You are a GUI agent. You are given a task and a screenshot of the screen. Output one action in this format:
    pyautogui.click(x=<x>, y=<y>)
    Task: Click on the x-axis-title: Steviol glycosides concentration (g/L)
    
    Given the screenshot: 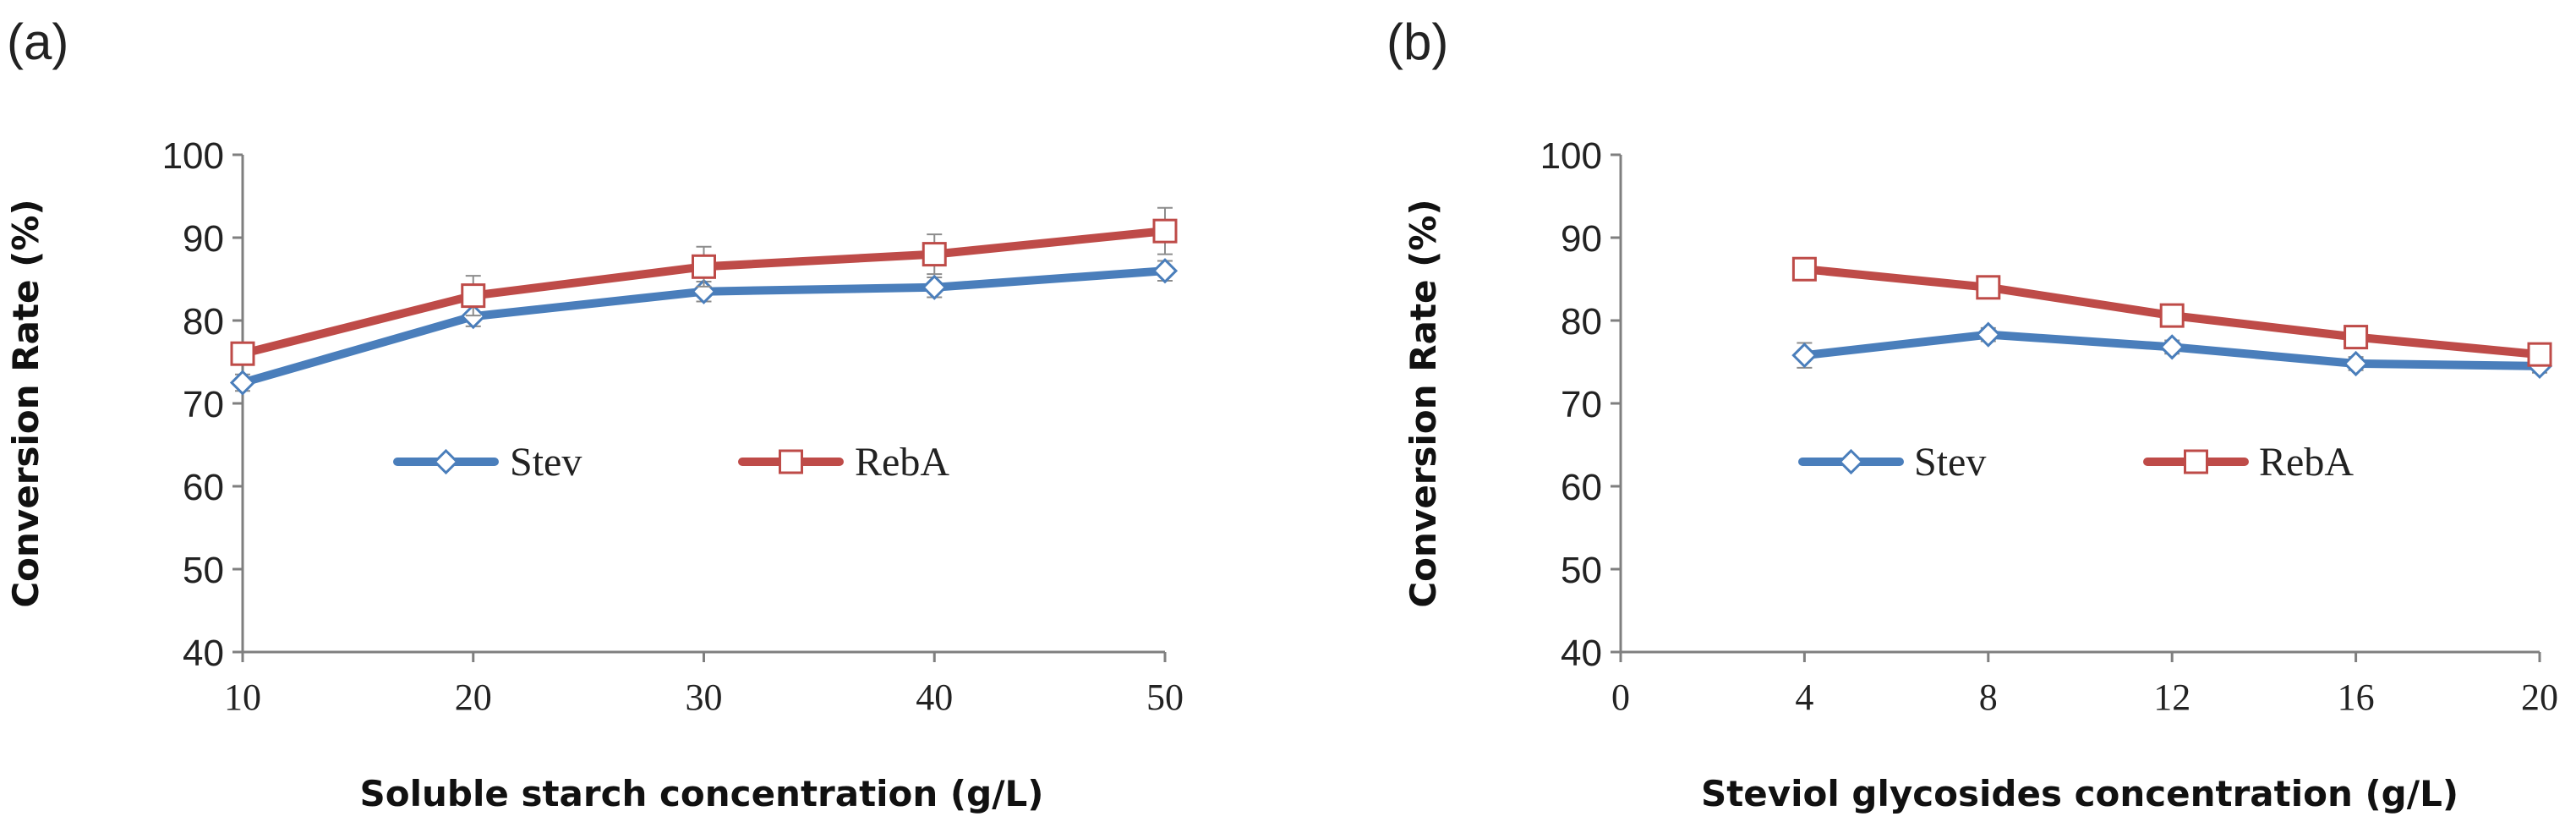 What is the action you would take?
    pyautogui.click(x=2079, y=793)
    